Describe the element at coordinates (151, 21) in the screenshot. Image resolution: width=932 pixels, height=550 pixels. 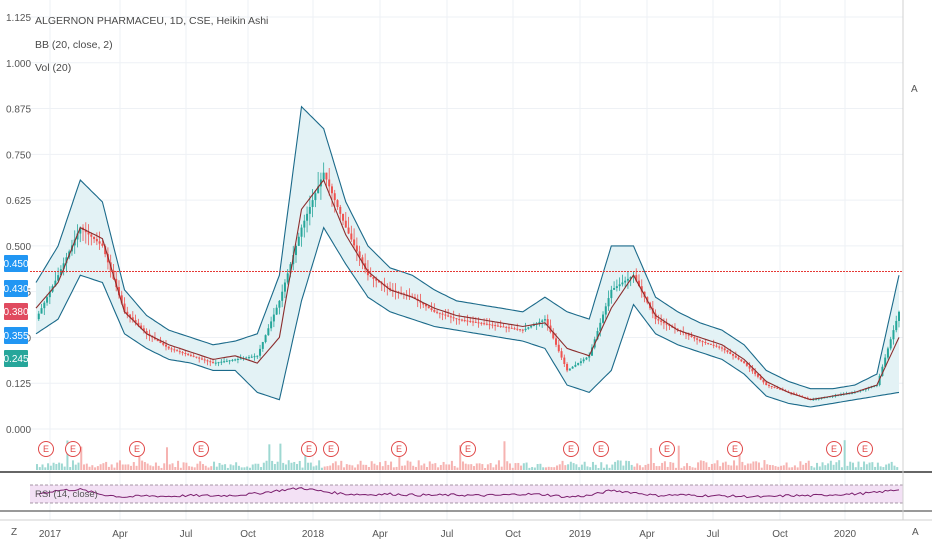
I see `legend-symbol: ALGERNON PHARMACEU, 1D, CSE, Heikin Ashi` at that location.